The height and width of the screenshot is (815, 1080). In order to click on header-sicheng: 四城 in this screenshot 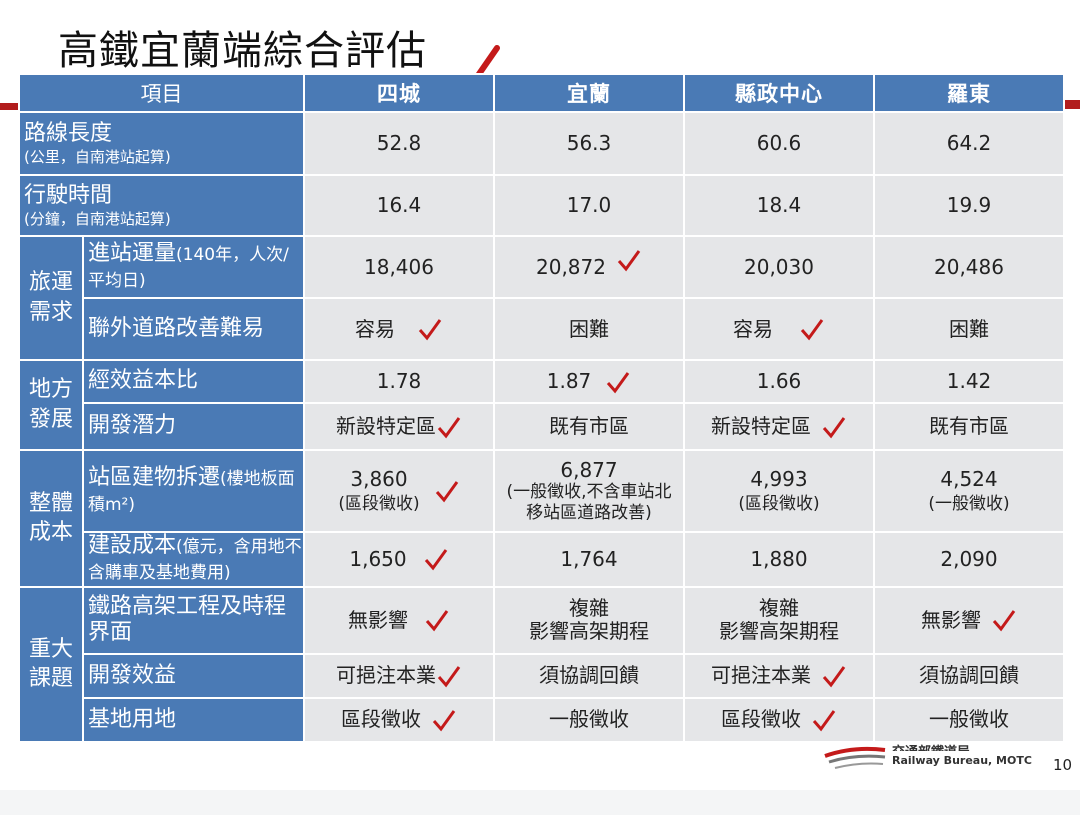, I will do `click(399, 93)`.